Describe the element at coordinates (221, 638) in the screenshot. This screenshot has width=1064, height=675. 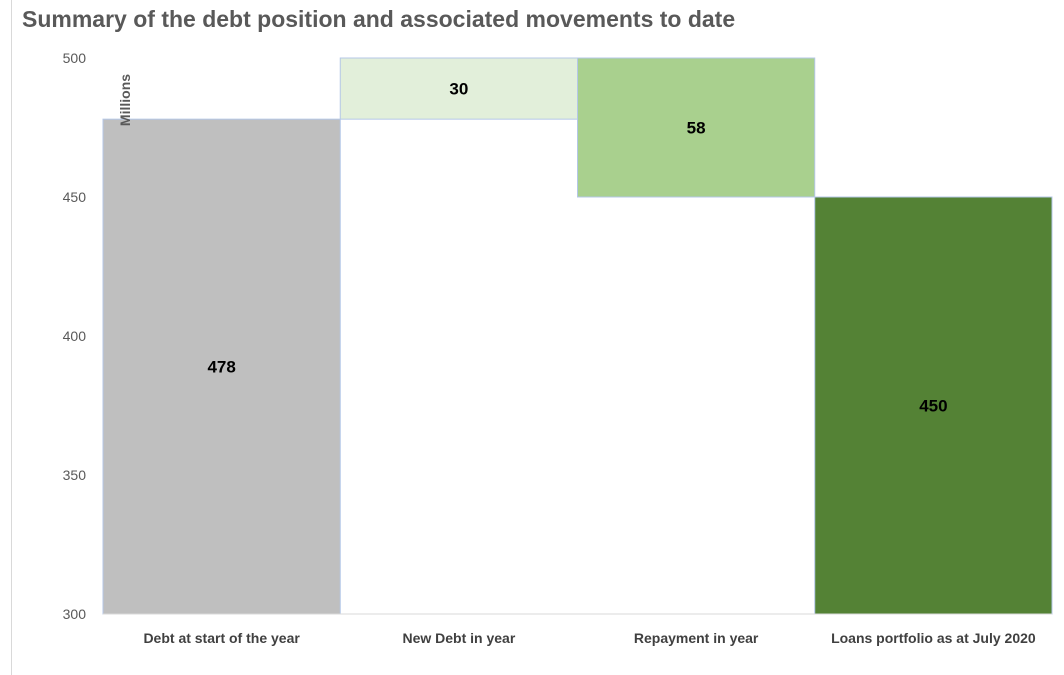
I see `x-category-label: Debt at start of the year` at that location.